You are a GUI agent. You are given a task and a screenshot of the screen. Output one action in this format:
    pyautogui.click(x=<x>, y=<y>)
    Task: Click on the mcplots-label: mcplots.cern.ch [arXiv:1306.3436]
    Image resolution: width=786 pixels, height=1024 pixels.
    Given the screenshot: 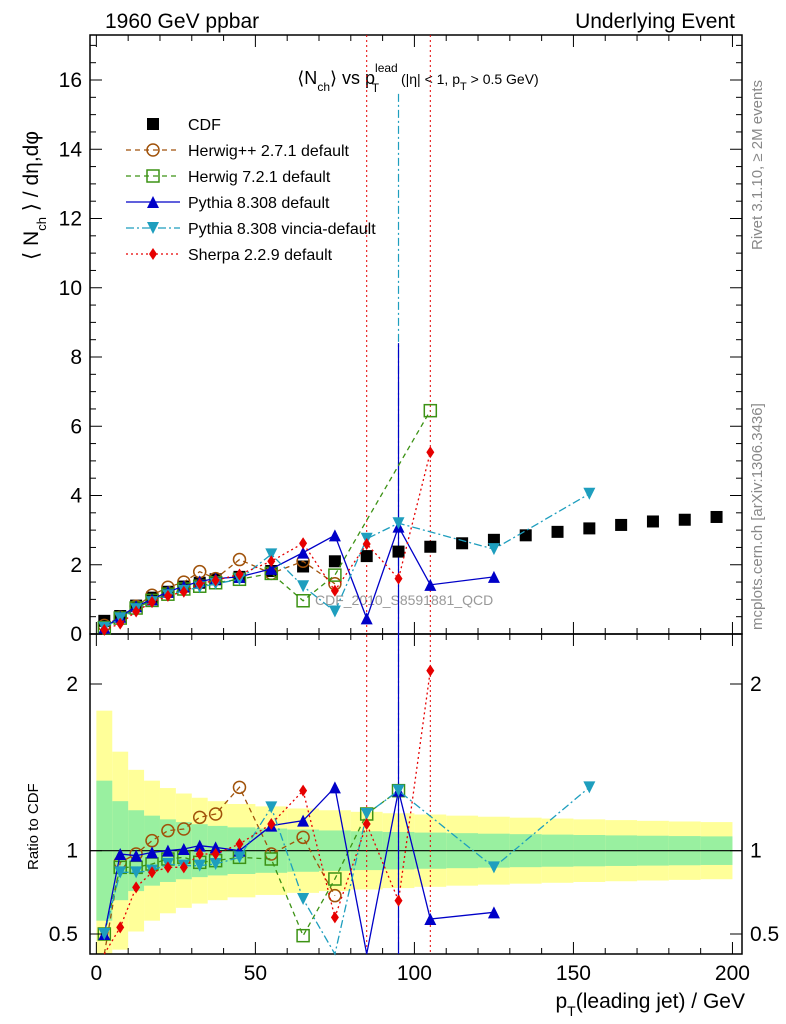 What is the action you would take?
    pyautogui.click(x=757, y=516)
    